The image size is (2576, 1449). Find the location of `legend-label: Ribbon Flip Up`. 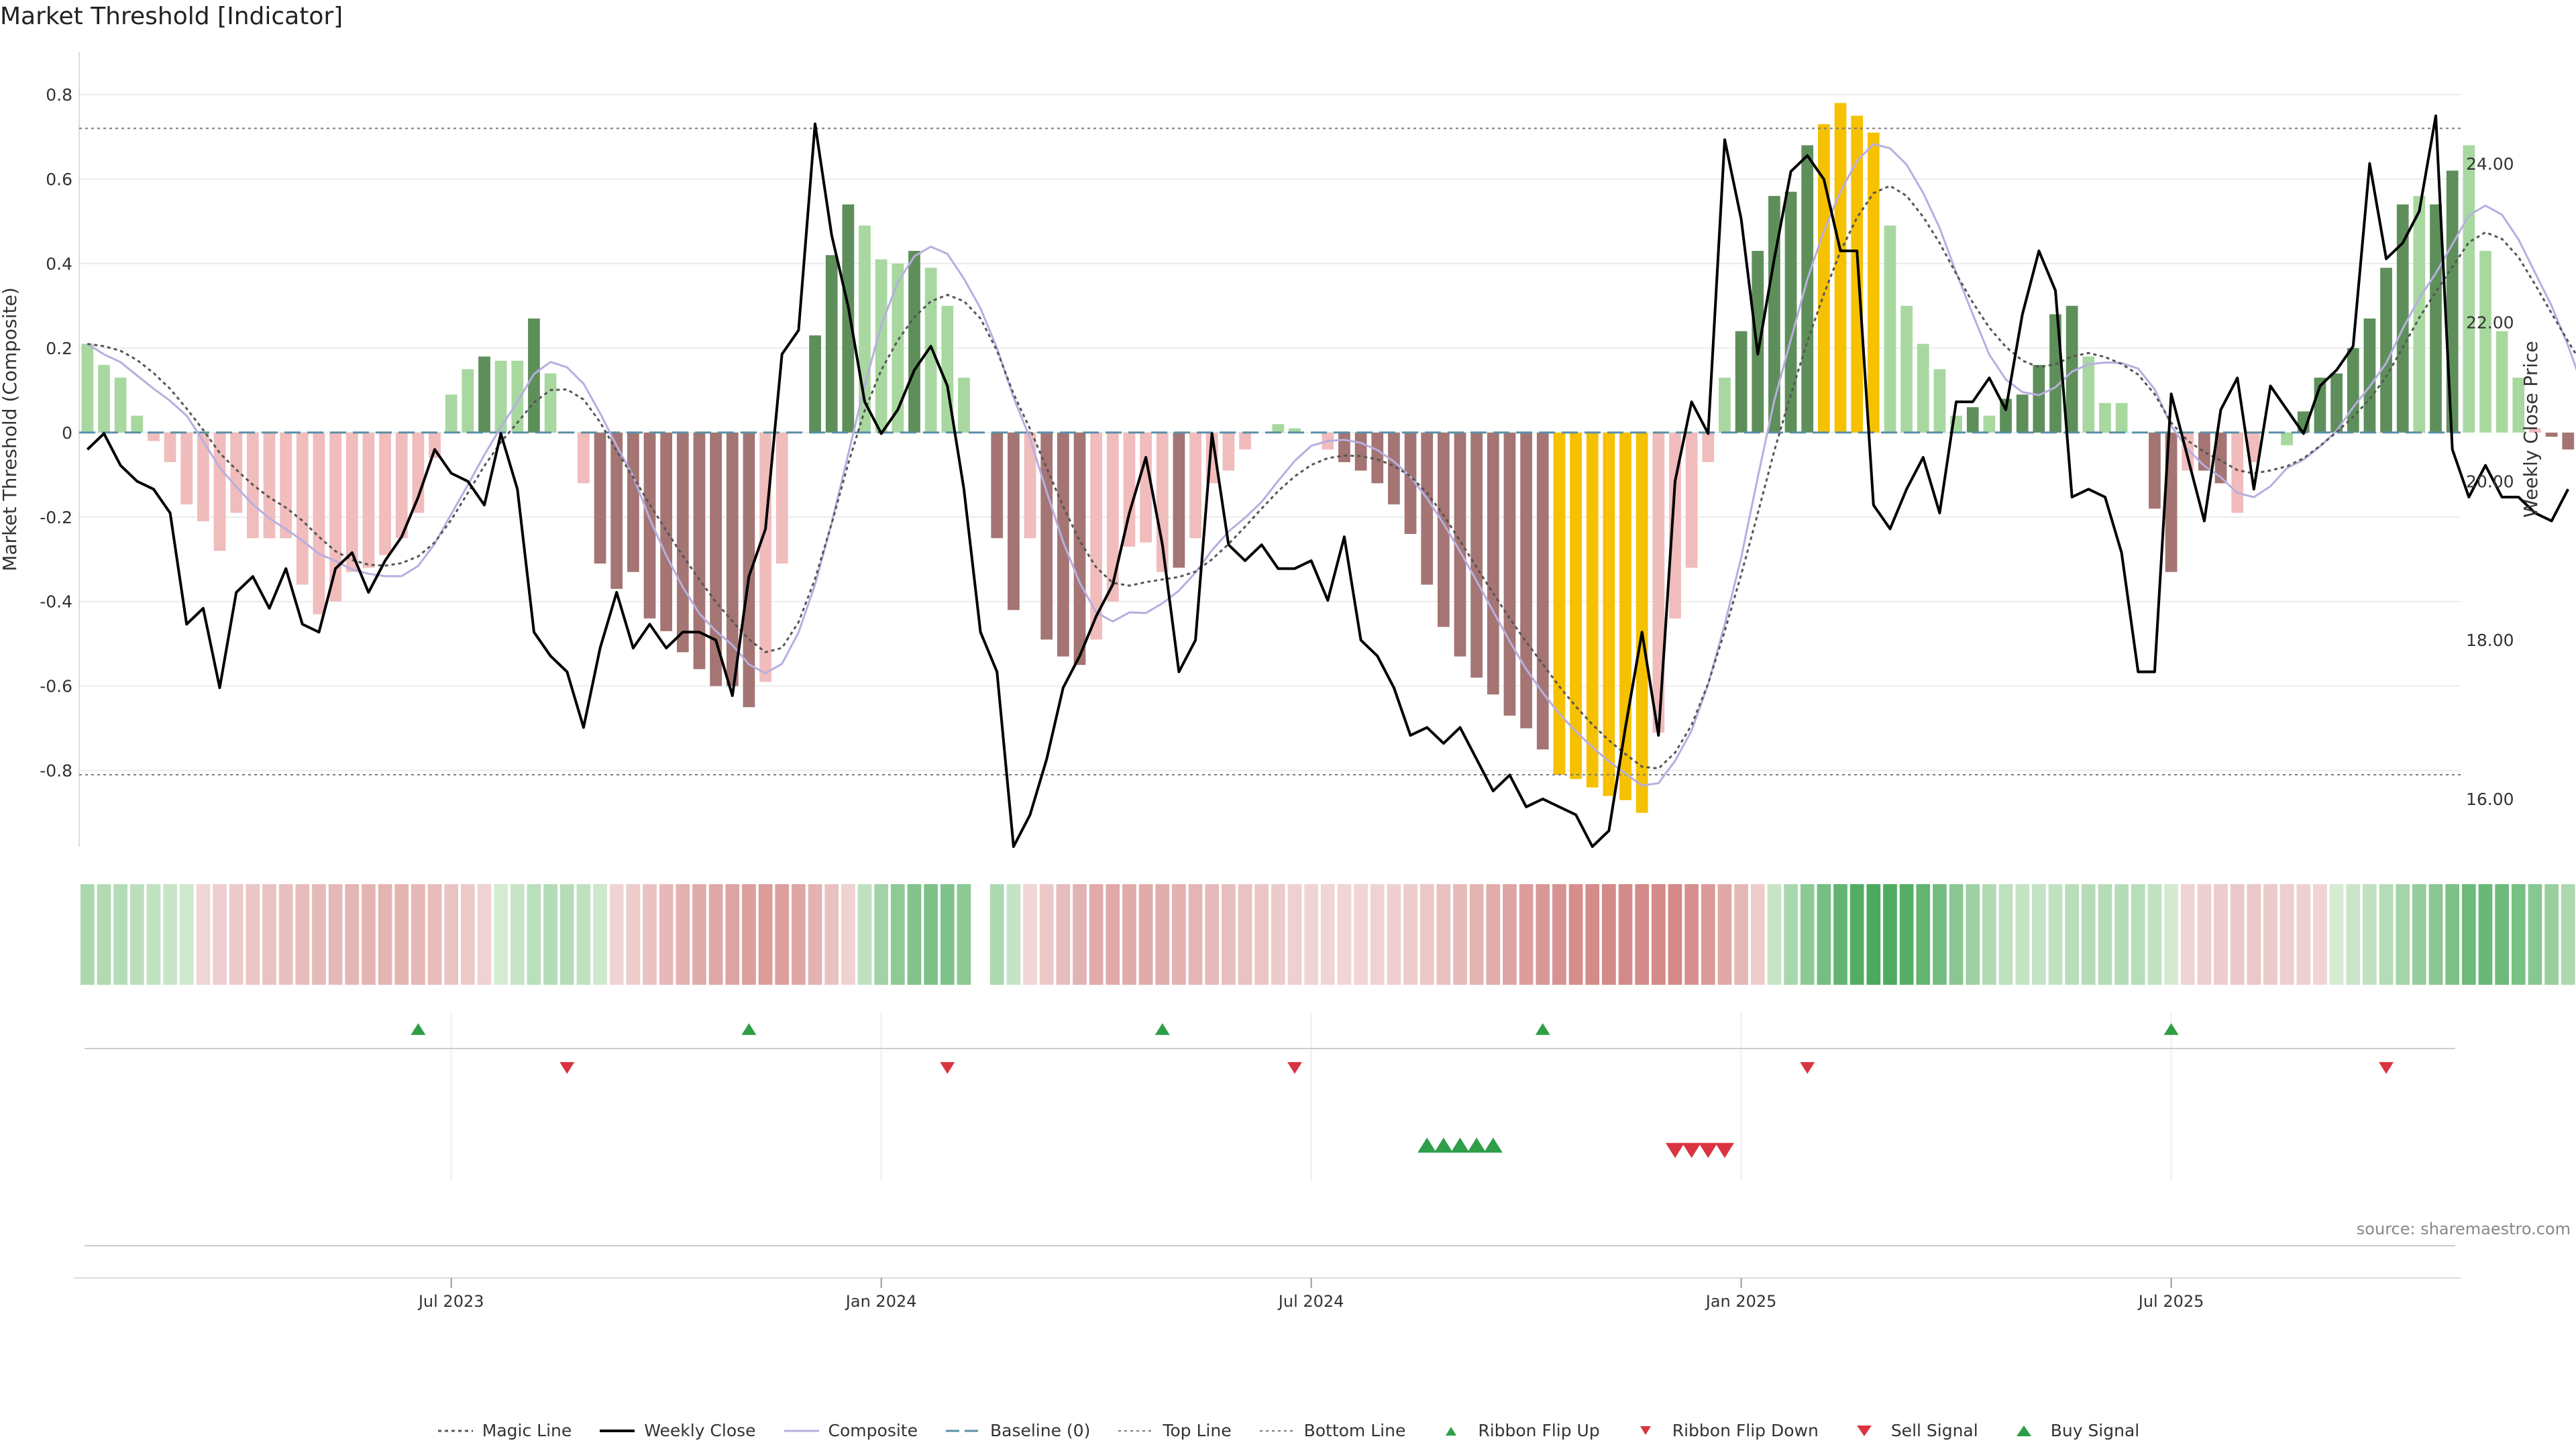

legend-label: Ribbon Flip Up is located at coordinates (1539, 1430).